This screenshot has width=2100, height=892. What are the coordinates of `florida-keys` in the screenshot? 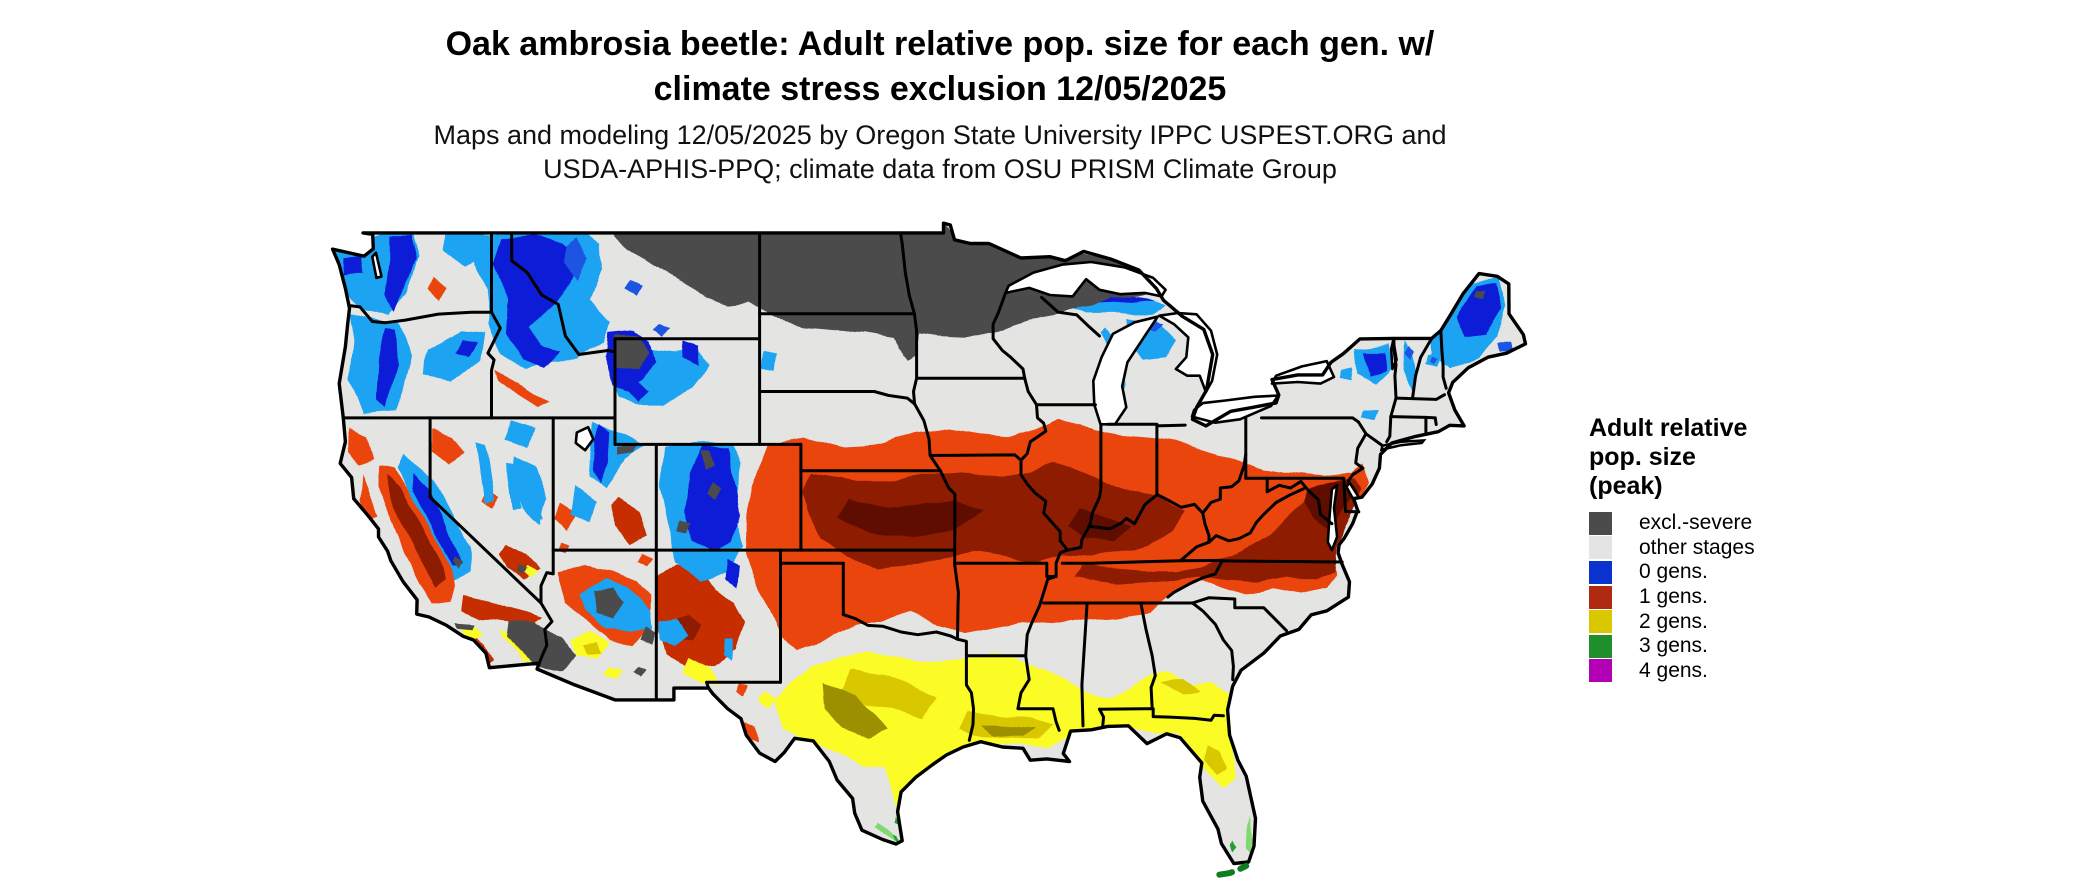 It's located at (1233, 870).